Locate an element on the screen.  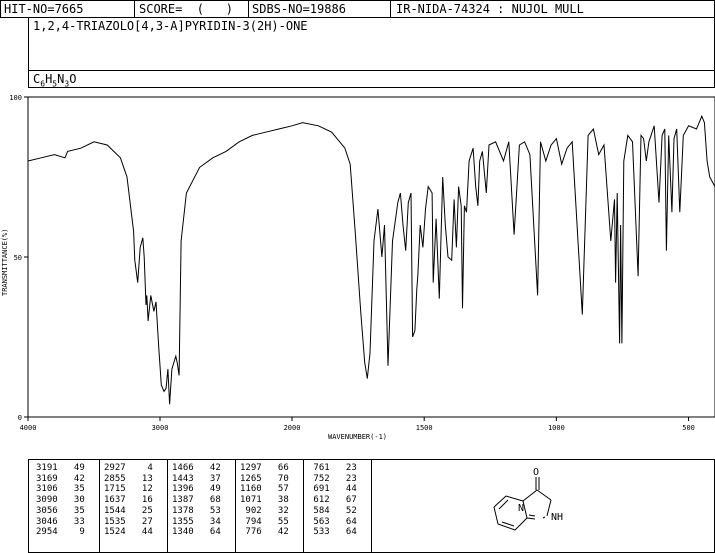
peak-row: 1715 12 is located at coordinates (128, 489).